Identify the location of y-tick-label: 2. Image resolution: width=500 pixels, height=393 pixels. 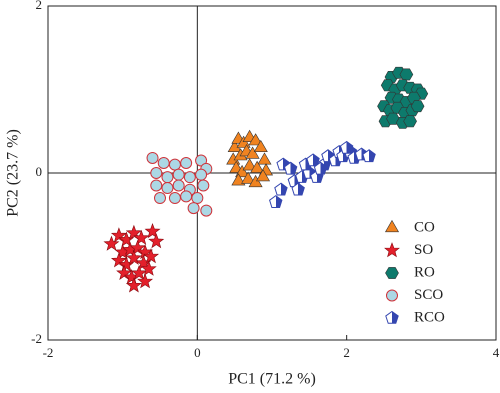
(39, 6).